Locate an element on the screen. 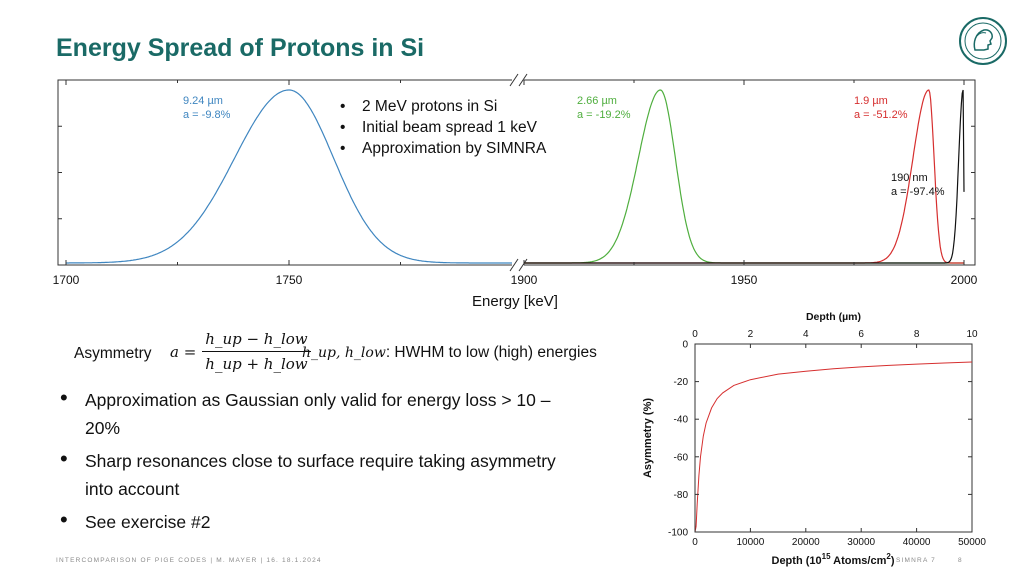 The image size is (1024, 576). x2-tick-label: 4 is located at coordinates (806, 334).